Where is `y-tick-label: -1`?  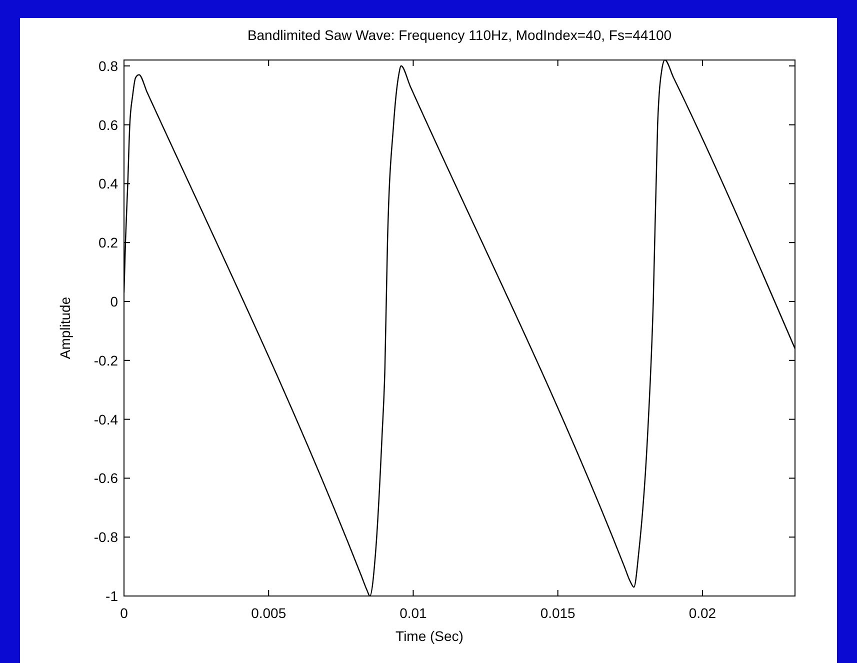 y-tick-label: -1 is located at coordinates (112, 596).